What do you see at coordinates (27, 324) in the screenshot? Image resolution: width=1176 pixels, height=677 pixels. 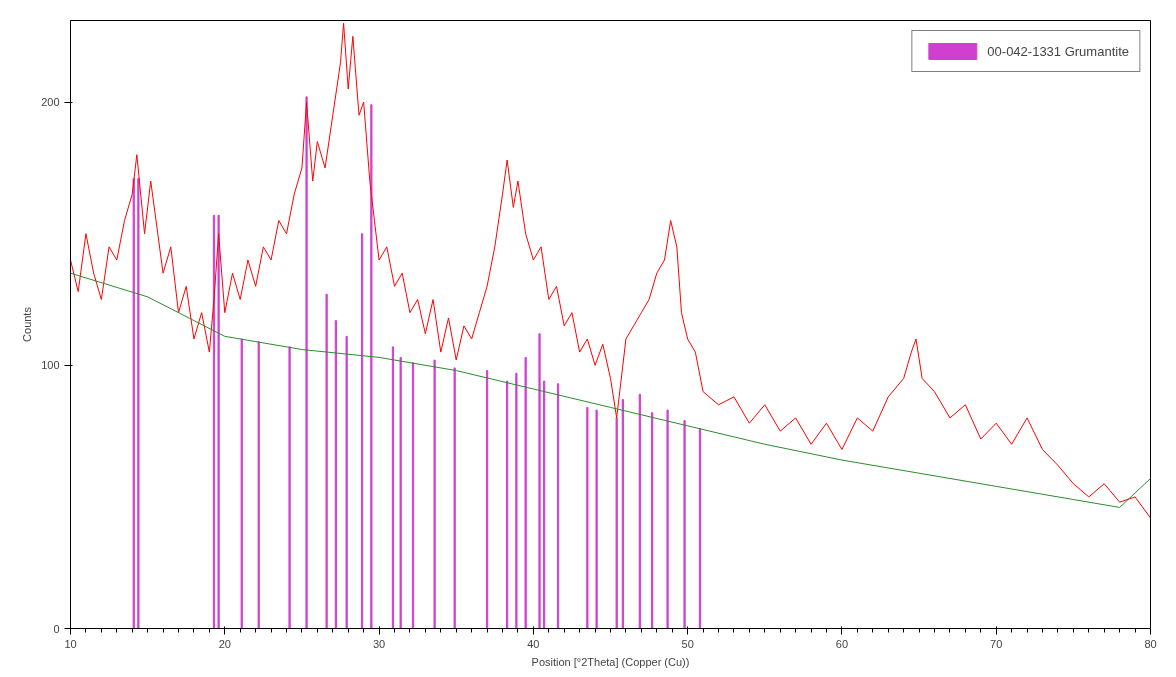 I see `y-axis-title: Counts` at bounding box center [27, 324].